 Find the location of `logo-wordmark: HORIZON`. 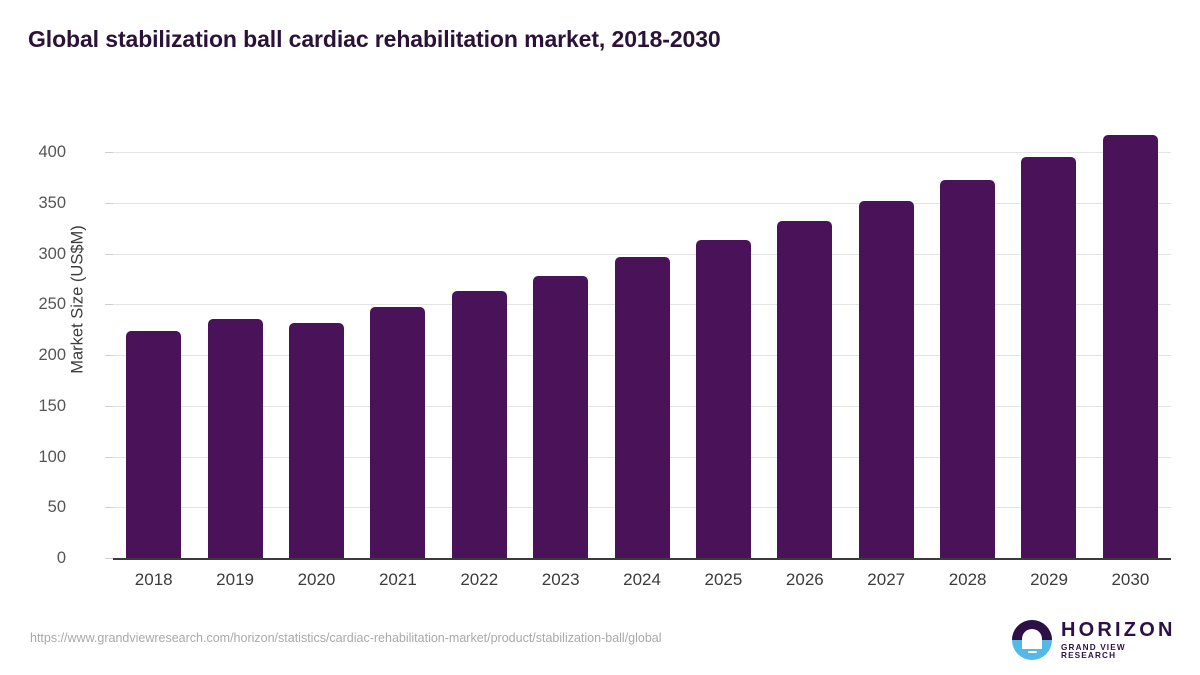

logo-wordmark: HORIZON is located at coordinates (1118, 629).